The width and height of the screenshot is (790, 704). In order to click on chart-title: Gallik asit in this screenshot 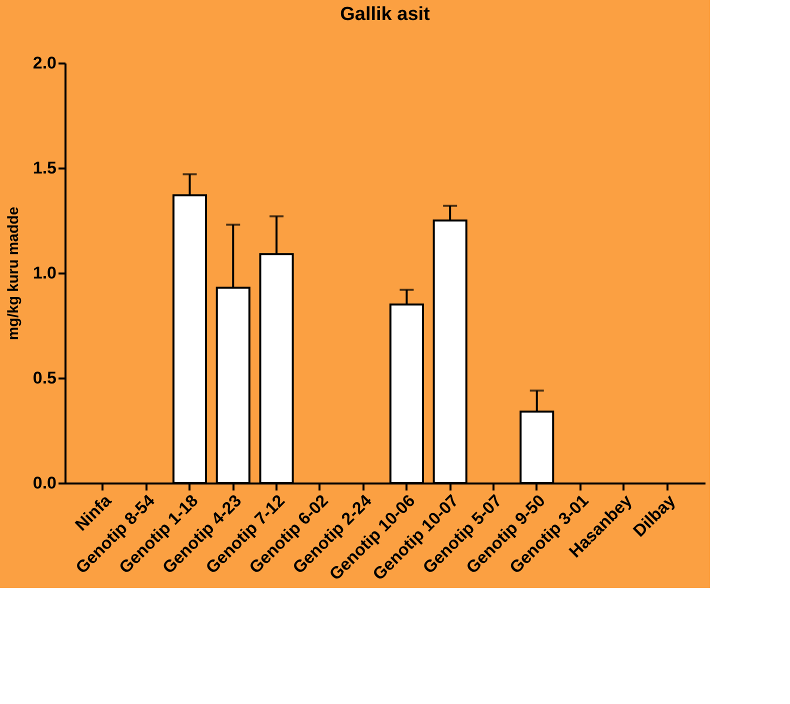, I will do `click(385, 14)`.